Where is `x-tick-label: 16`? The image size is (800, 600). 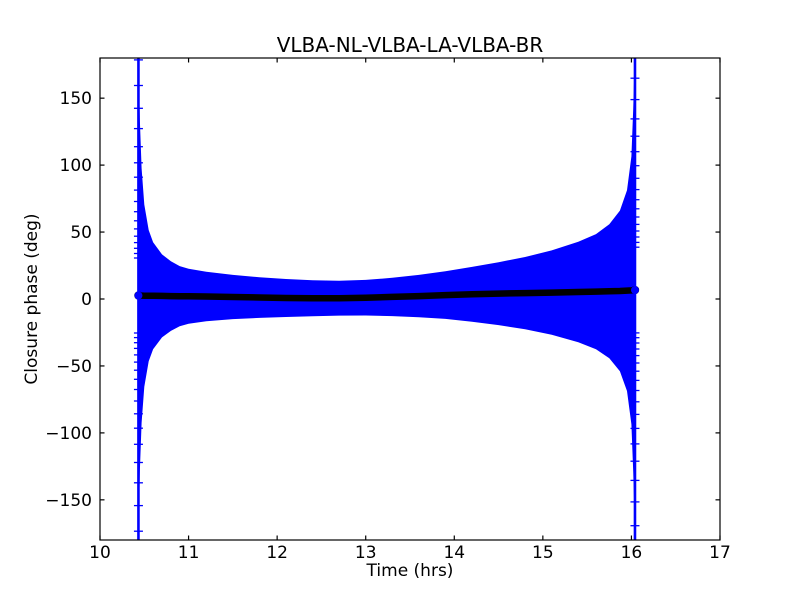
x-tick-label: 16 is located at coordinates (632, 553).